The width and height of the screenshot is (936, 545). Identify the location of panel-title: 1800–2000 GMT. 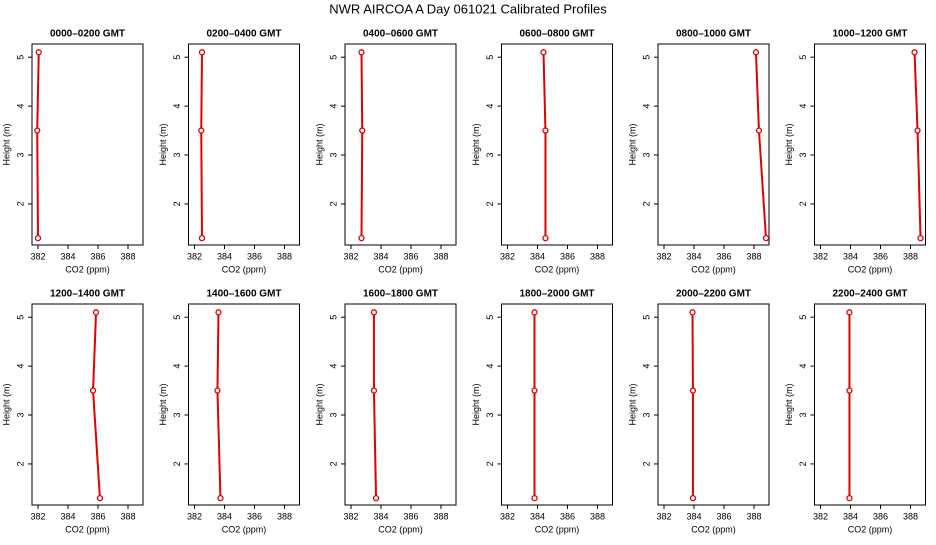
(556, 294).